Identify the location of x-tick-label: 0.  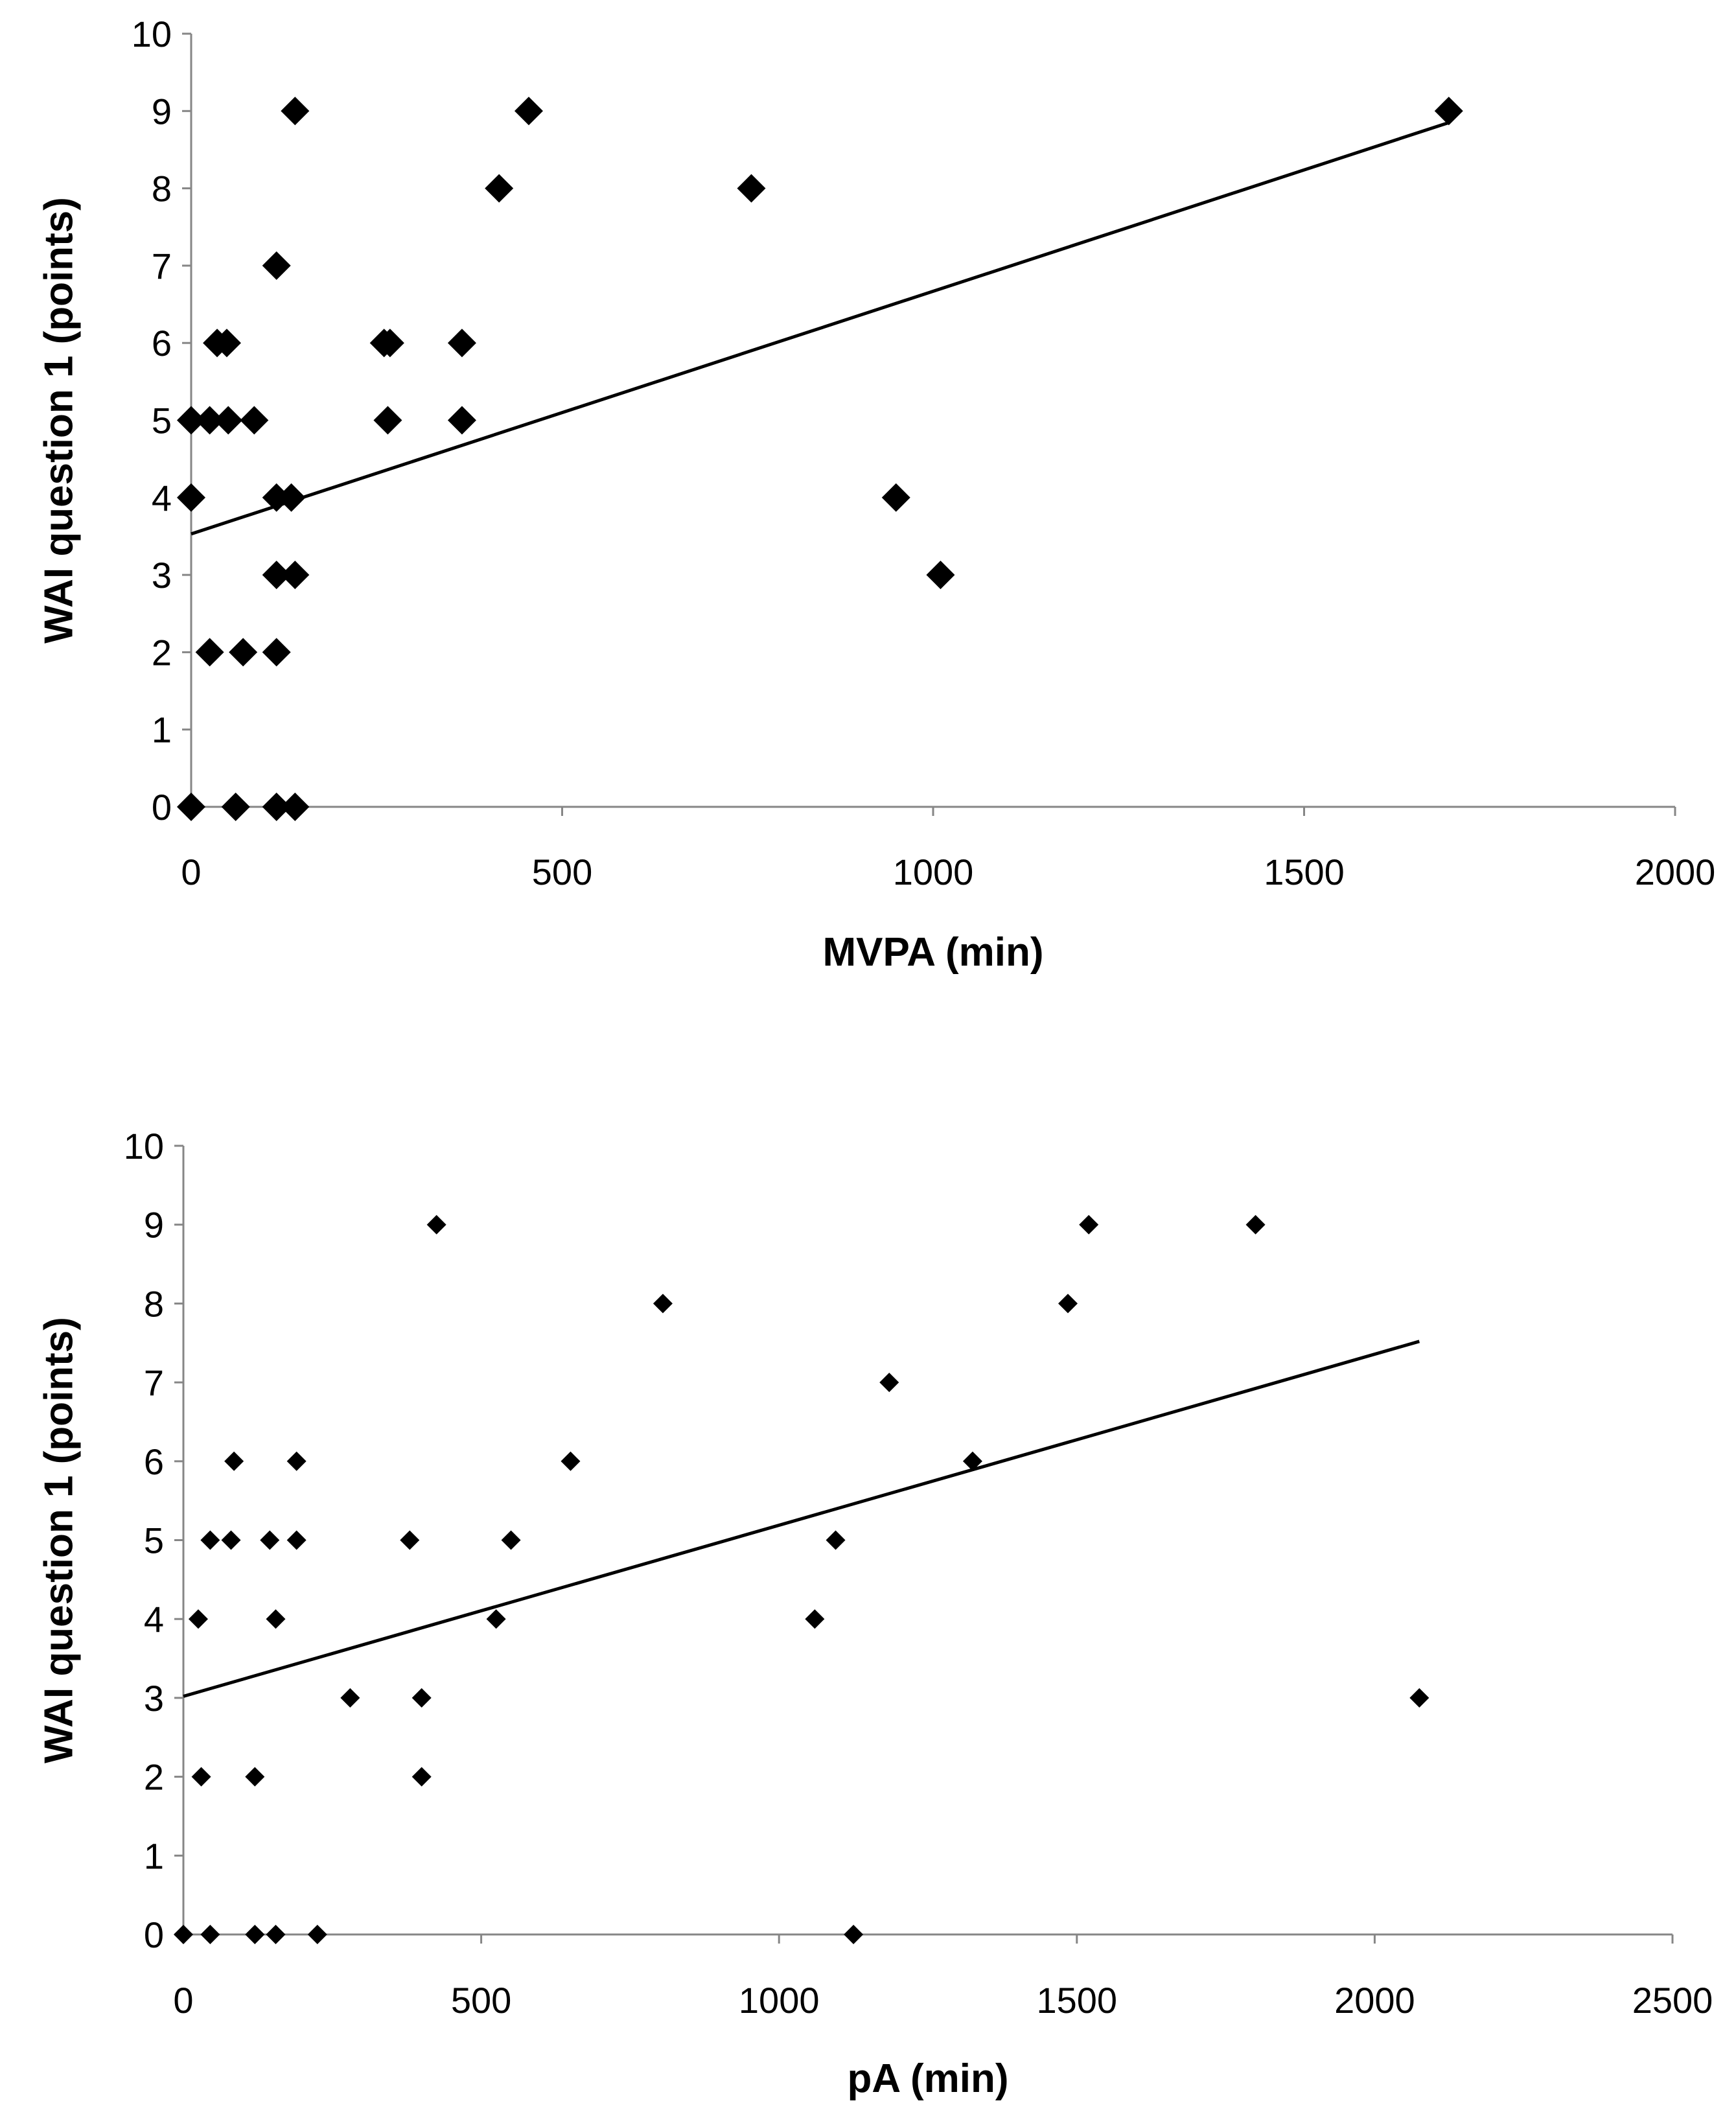
(183, 2000).